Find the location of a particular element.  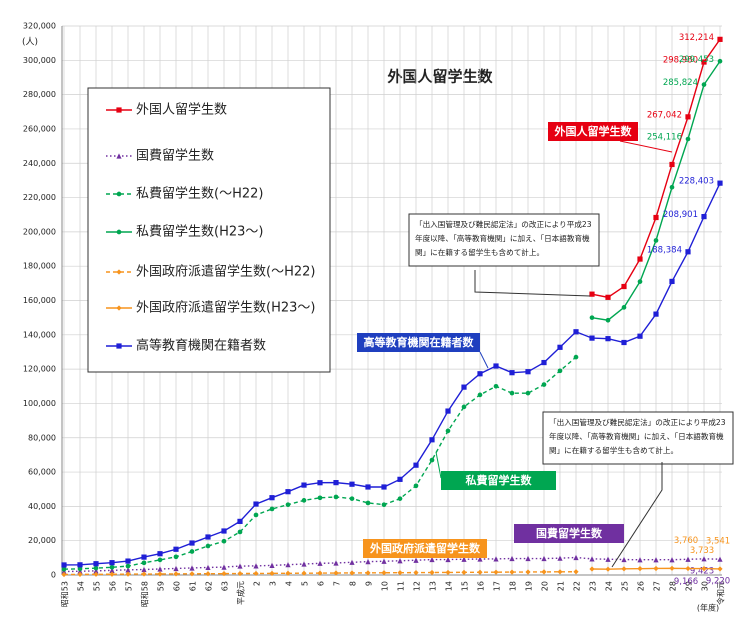

x-tick-label: 7 is located at coordinates (337, 583).